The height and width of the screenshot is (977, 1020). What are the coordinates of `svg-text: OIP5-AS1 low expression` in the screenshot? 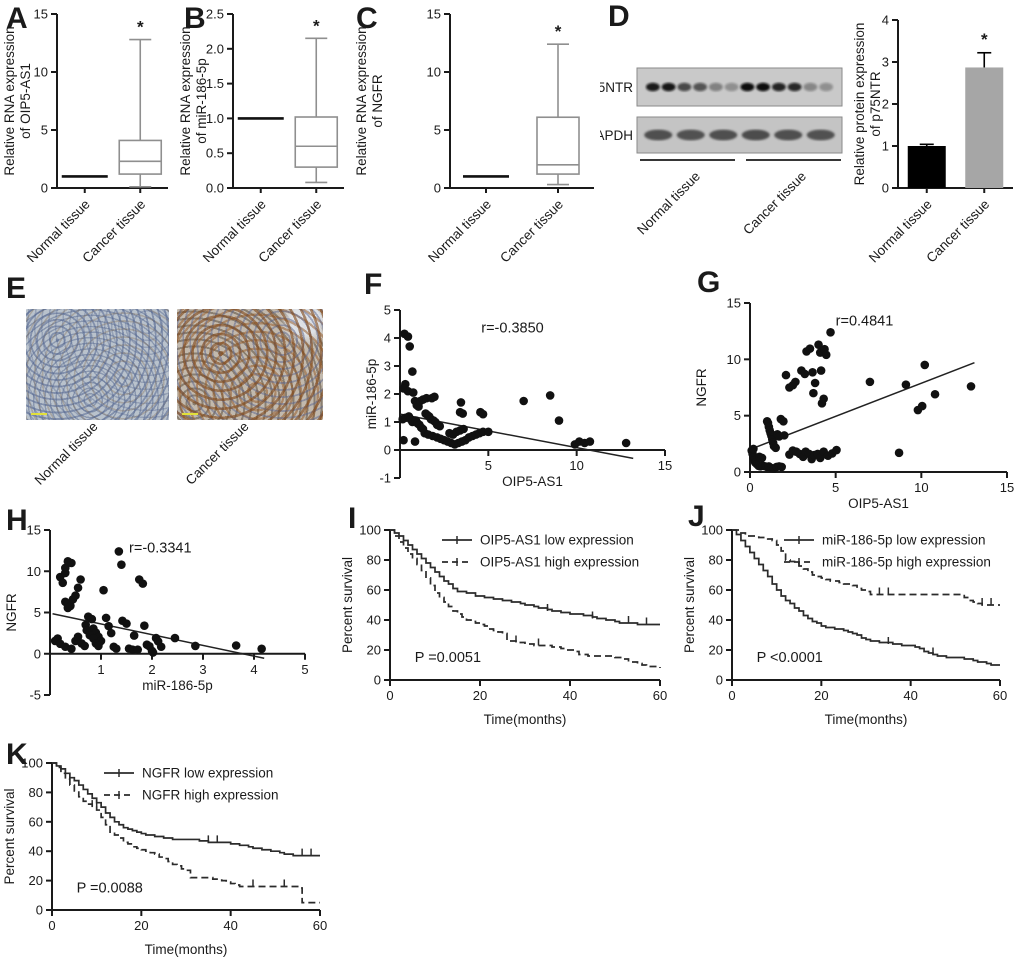 It's located at (557, 540).